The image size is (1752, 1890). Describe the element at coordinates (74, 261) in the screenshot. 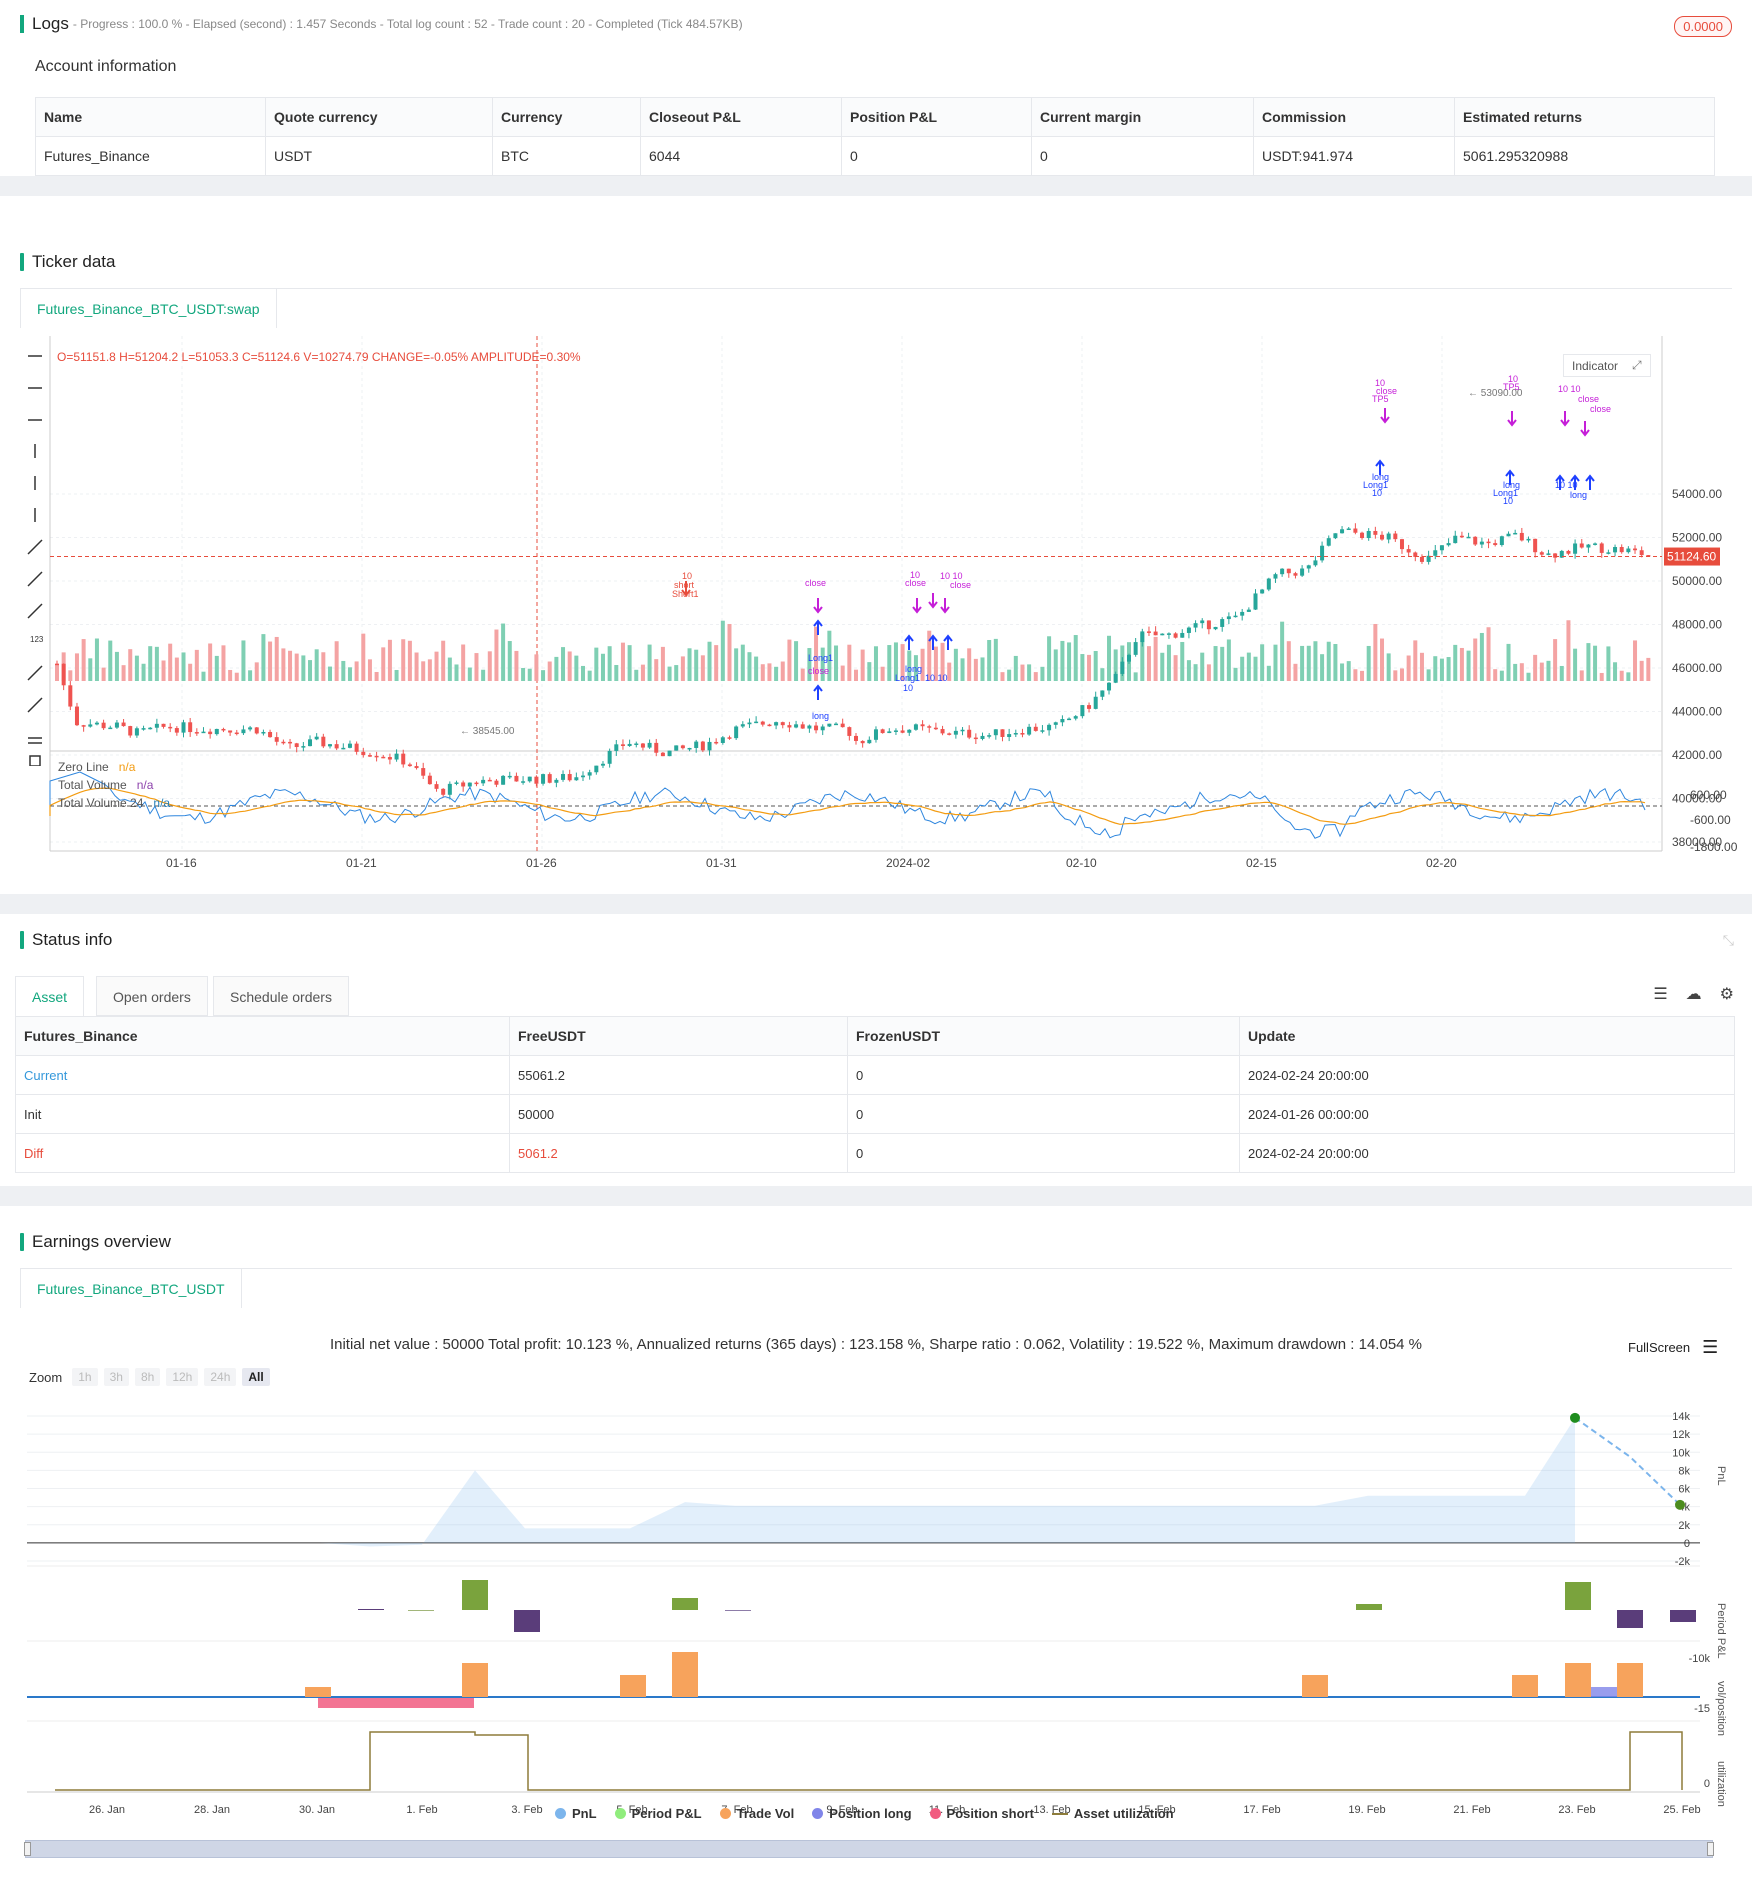

I see `ticker-title: Ticker data` at that location.